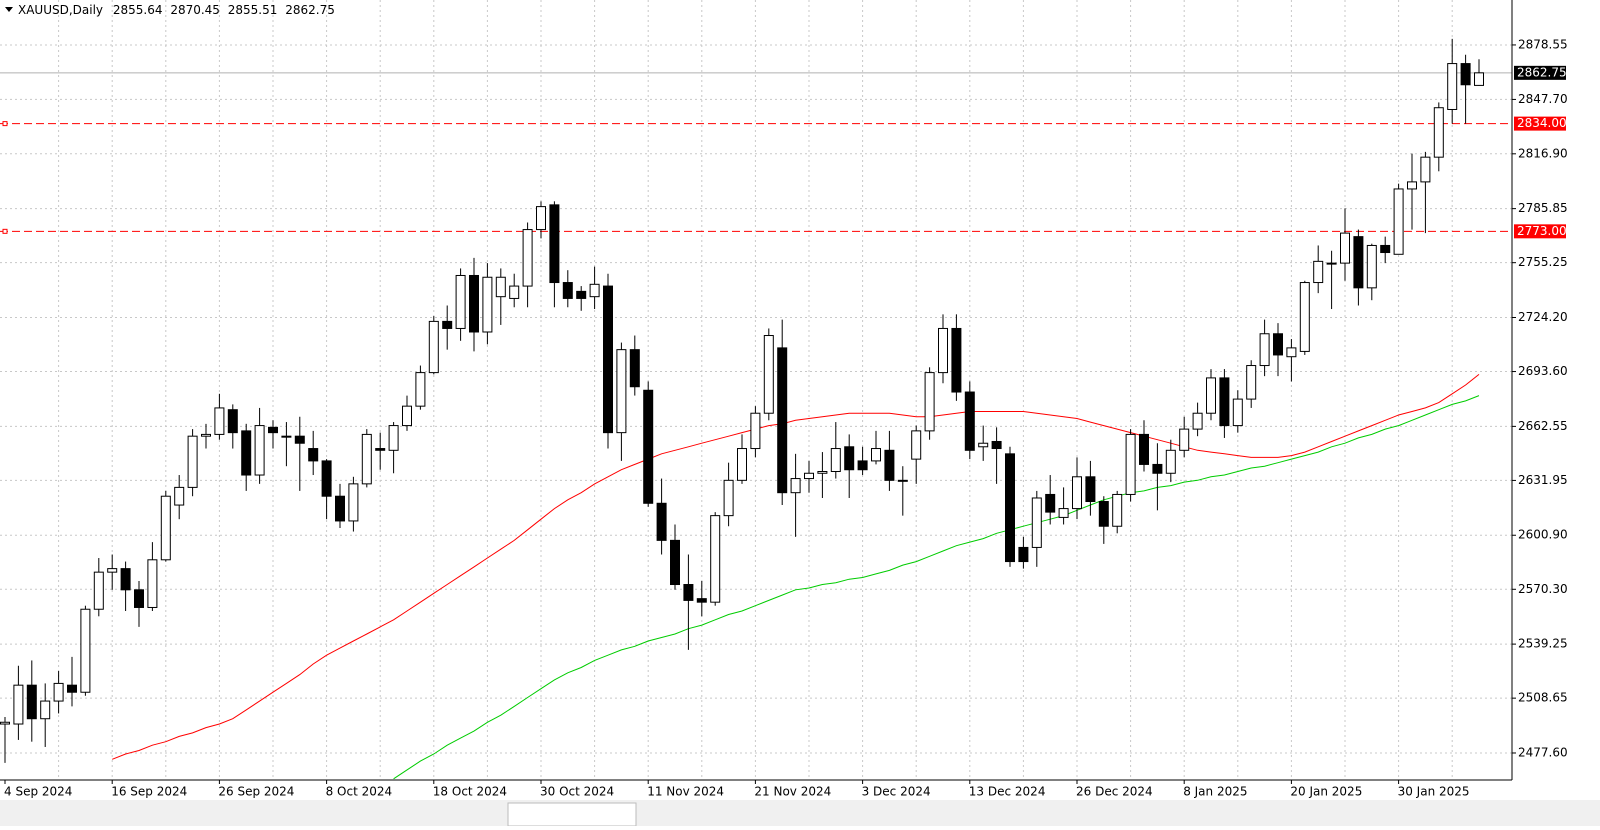 The image size is (1600, 830). I want to click on x-tick-label: 11 Nov 2024, so click(685, 792).